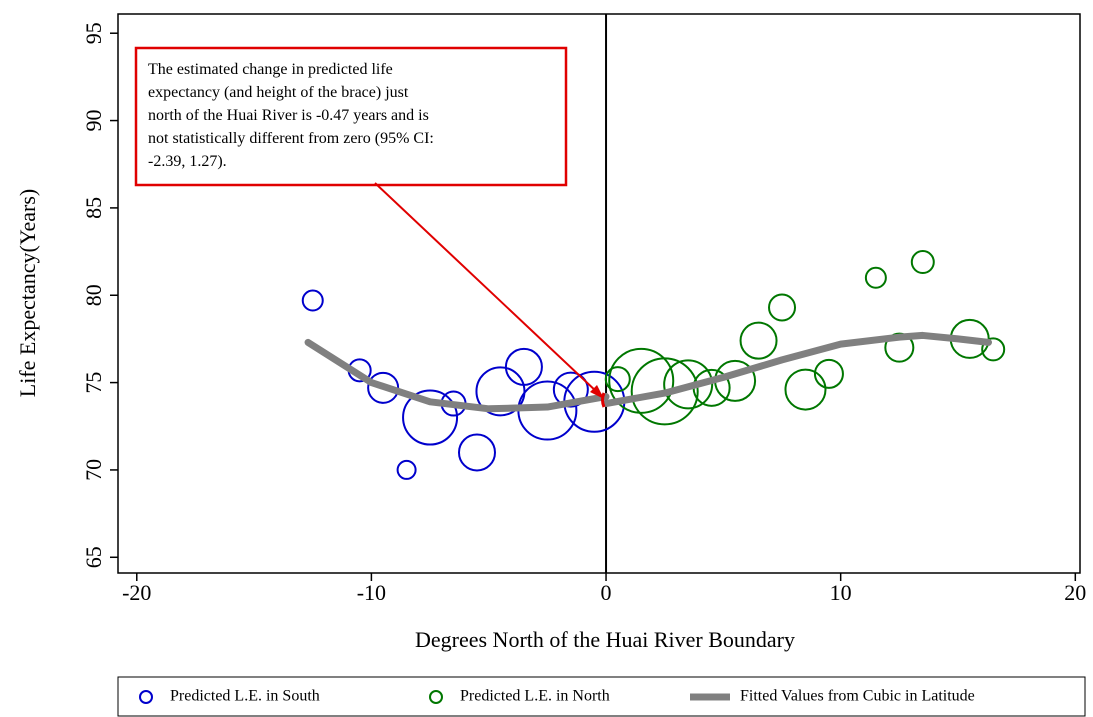 This screenshot has width=1093, height=717. I want to click on annotation-line: -2.39, 1.27)., so click(187, 161).